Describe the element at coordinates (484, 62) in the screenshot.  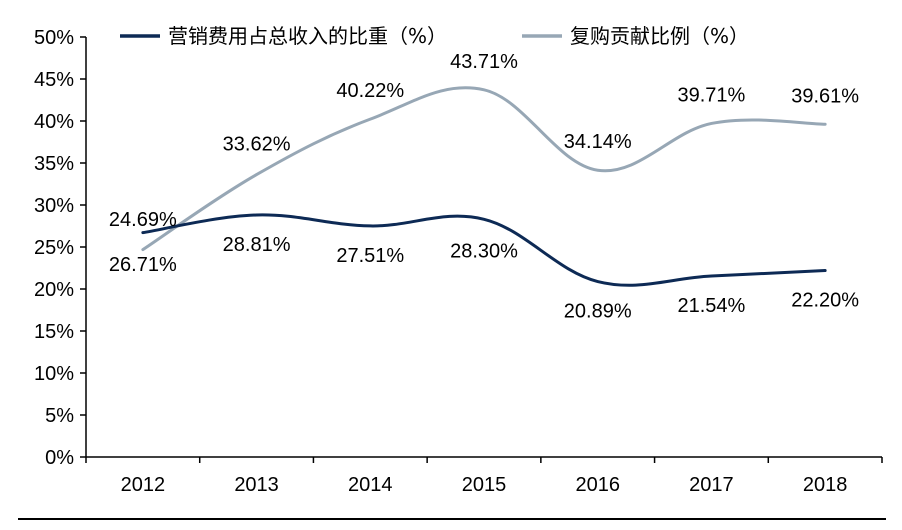
I see `data-label-s1-3: 43.71%` at that location.